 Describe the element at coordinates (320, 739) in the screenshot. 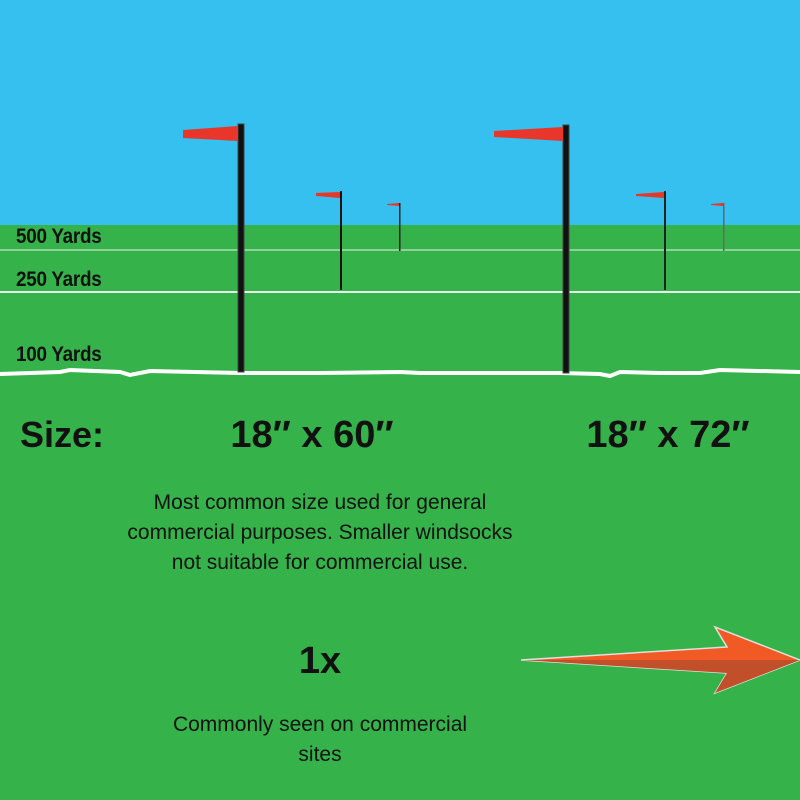

I see `usage-note: Commonly seen on commercial sites` at that location.